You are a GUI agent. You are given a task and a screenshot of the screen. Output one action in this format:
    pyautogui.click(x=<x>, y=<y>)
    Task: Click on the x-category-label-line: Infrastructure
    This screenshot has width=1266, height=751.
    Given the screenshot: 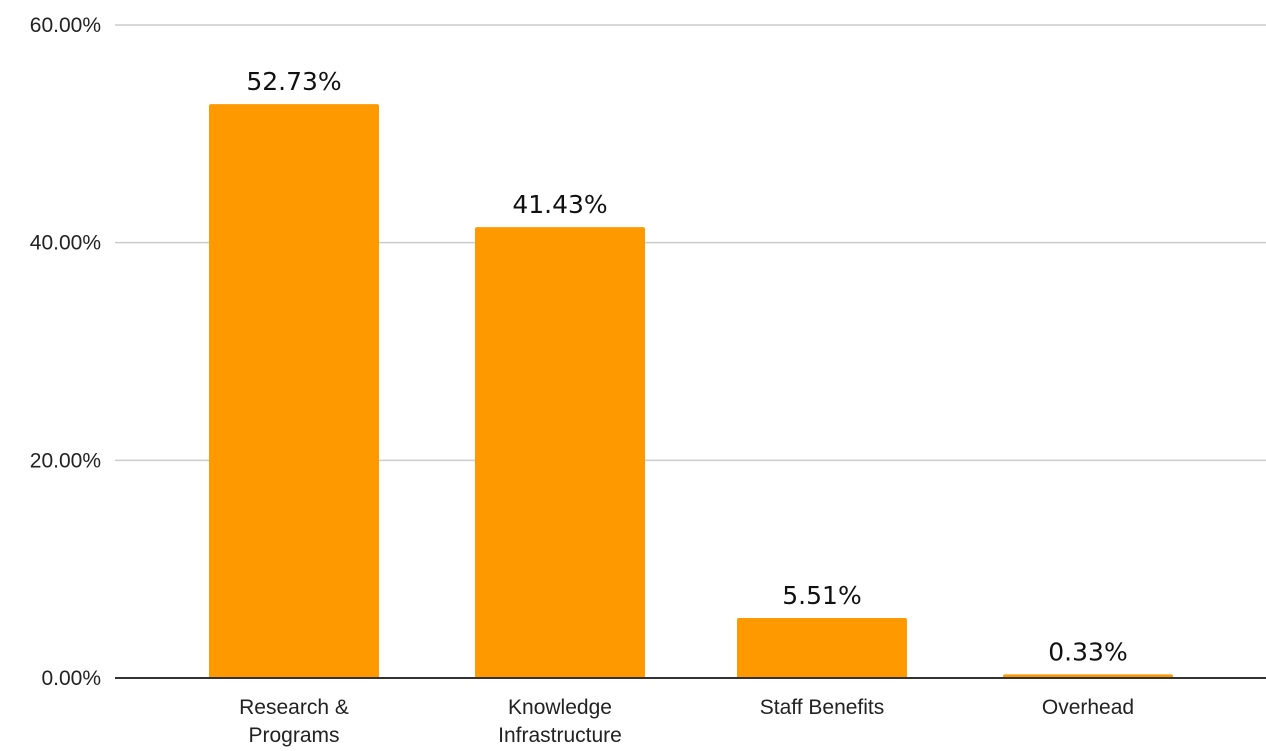 What is the action you would take?
    pyautogui.click(x=560, y=735)
    